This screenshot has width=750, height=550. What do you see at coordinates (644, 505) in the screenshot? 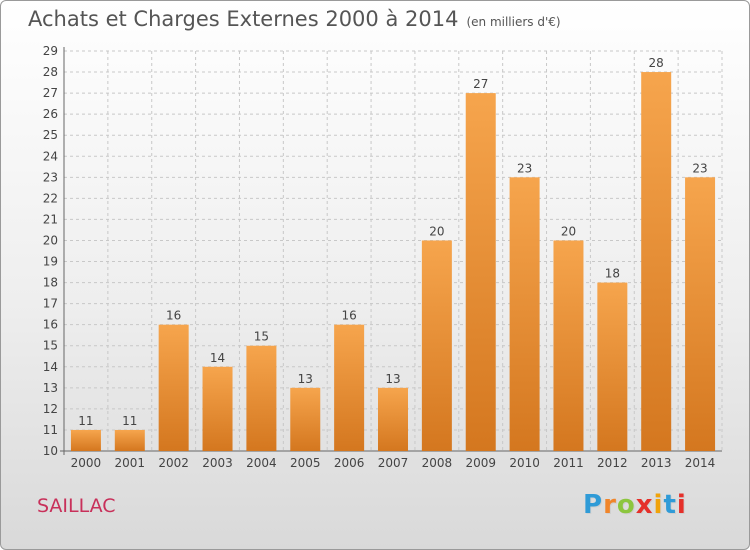
I see `logo-letter: x` at bounding box center [644, 505].